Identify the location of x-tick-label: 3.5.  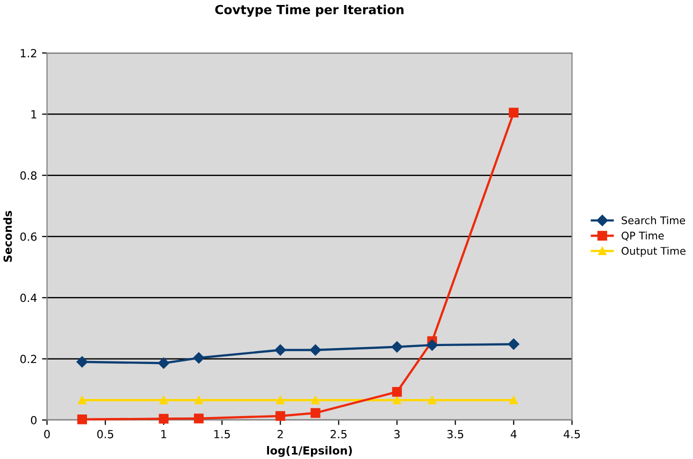
(455, 434).